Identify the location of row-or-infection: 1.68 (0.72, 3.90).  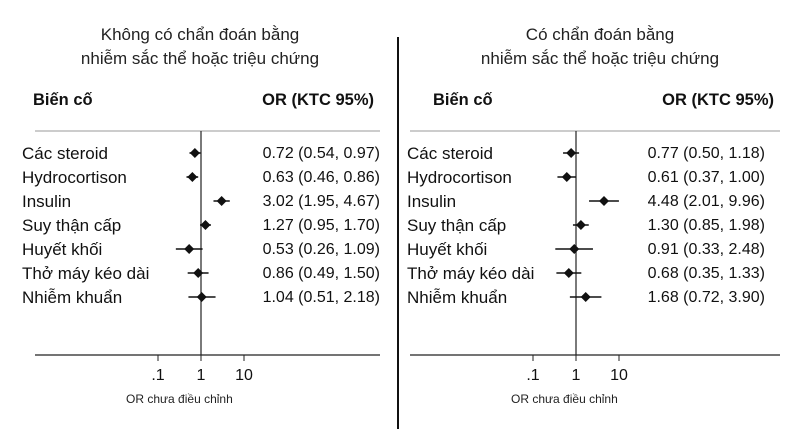
(706, 297).